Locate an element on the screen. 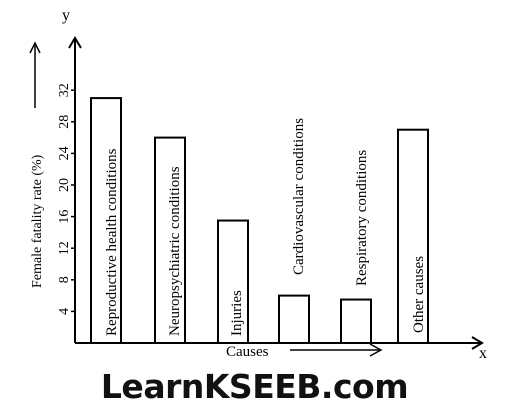  y-axis-arrow is located at coordinates (75, 42).